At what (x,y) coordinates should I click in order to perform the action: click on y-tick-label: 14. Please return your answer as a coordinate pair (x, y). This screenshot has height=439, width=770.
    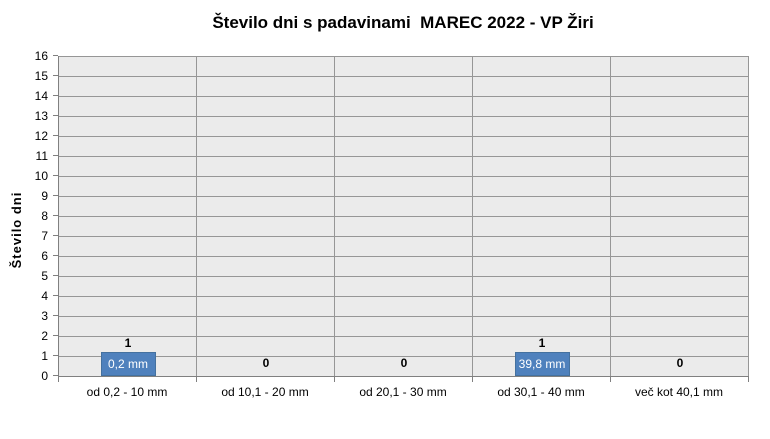
    Looking at the image, I should click on (41, 96).